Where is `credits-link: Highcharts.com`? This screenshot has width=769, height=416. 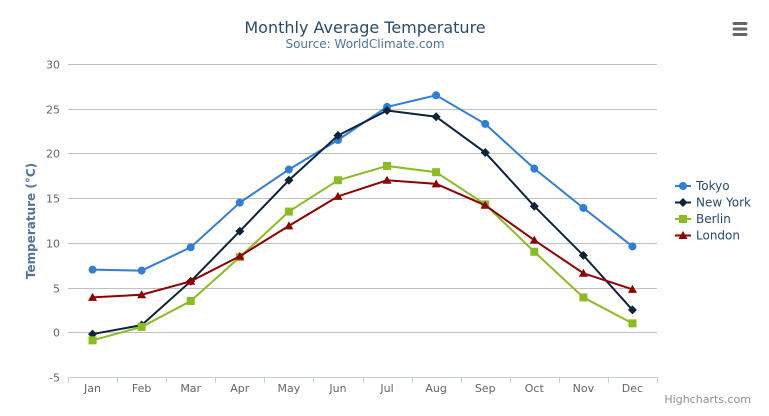
credits-link: Highcharts.com is located at coordinates (707, 399).